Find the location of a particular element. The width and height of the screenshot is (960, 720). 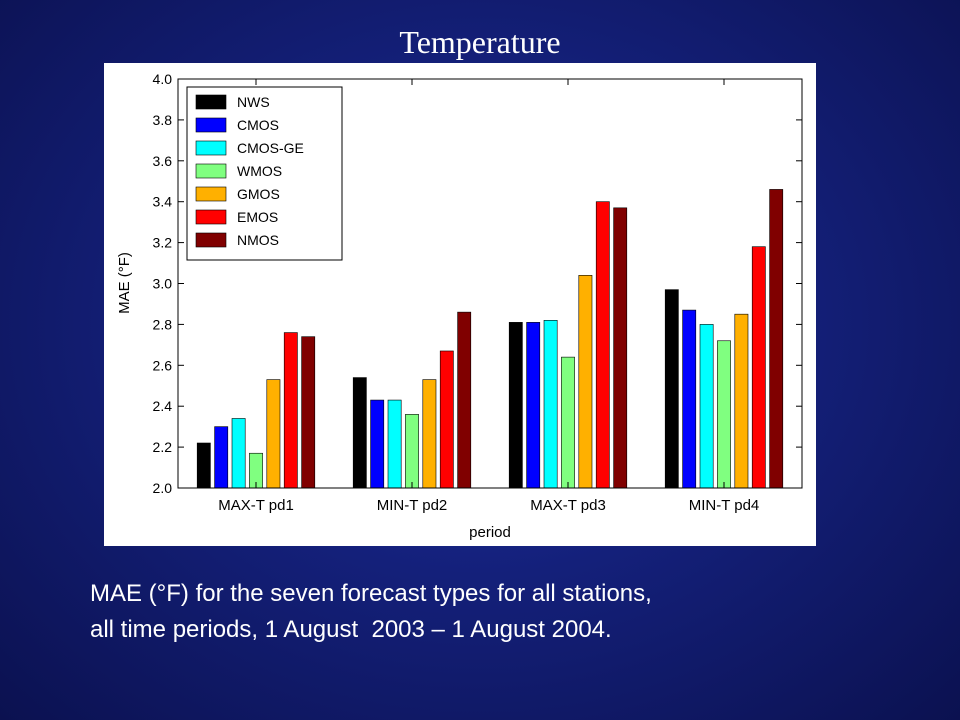

slide-title: Temperature is located at coordinates (480, 42).